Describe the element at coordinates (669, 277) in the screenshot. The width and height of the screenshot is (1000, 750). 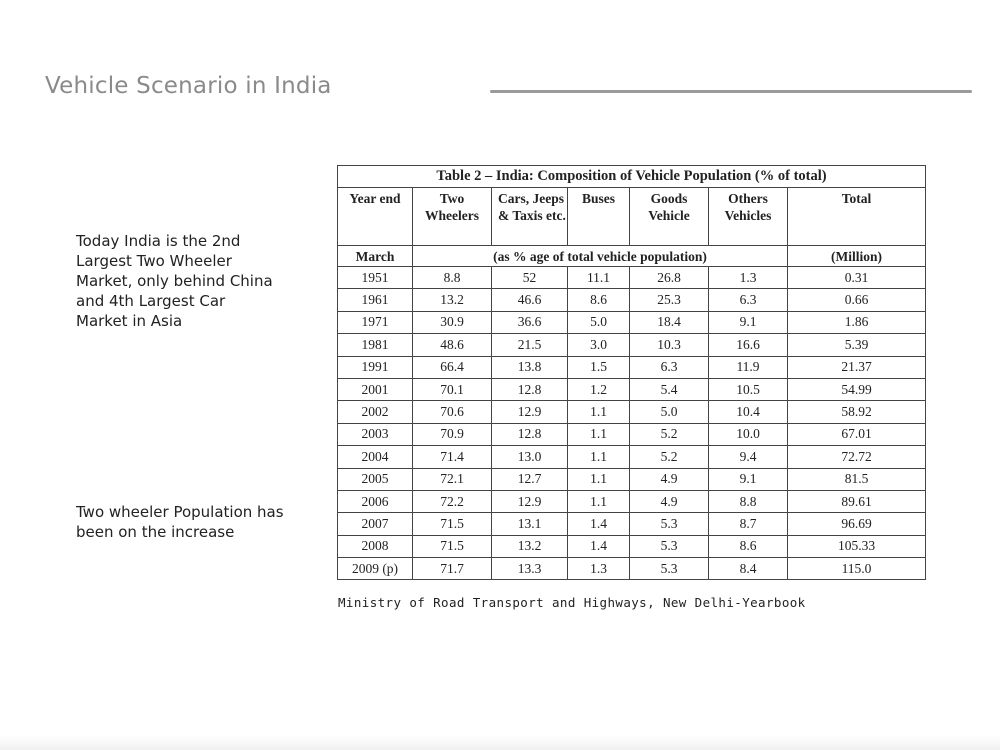
I see `table-cell: 26.8` at that location.